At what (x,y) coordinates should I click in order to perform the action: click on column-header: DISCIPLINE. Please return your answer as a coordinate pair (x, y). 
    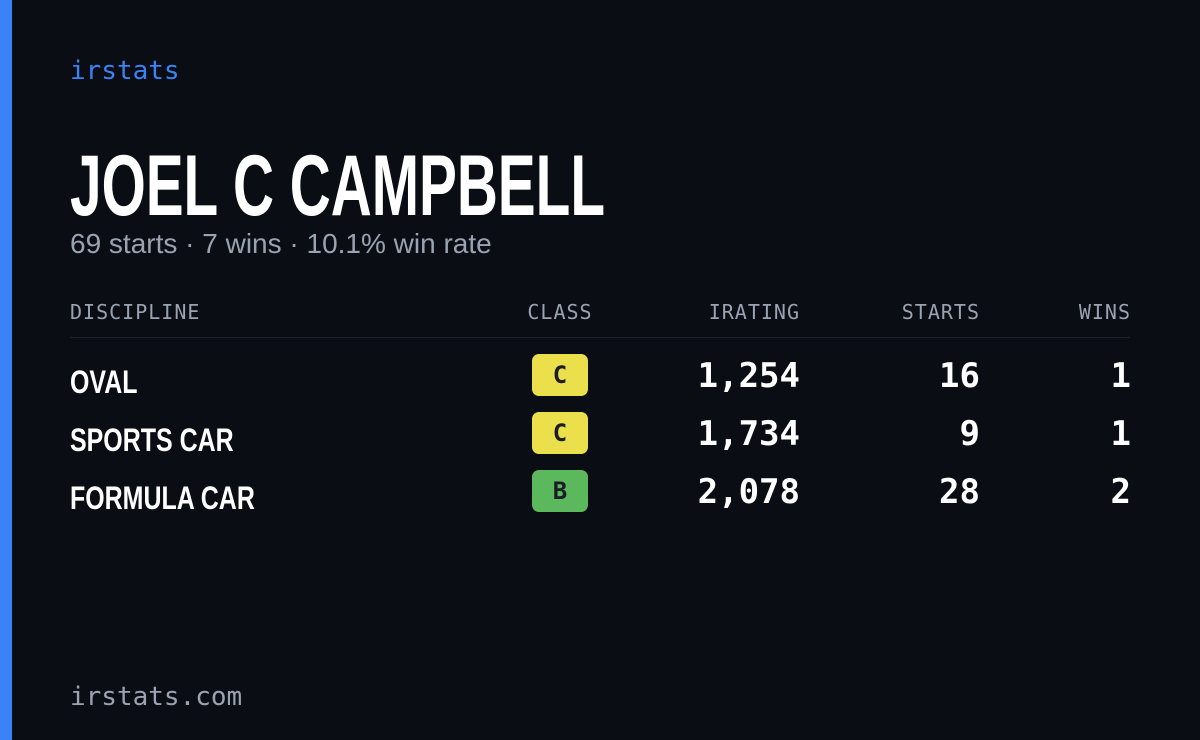
    Looking at the image, I should click on (135, 312).